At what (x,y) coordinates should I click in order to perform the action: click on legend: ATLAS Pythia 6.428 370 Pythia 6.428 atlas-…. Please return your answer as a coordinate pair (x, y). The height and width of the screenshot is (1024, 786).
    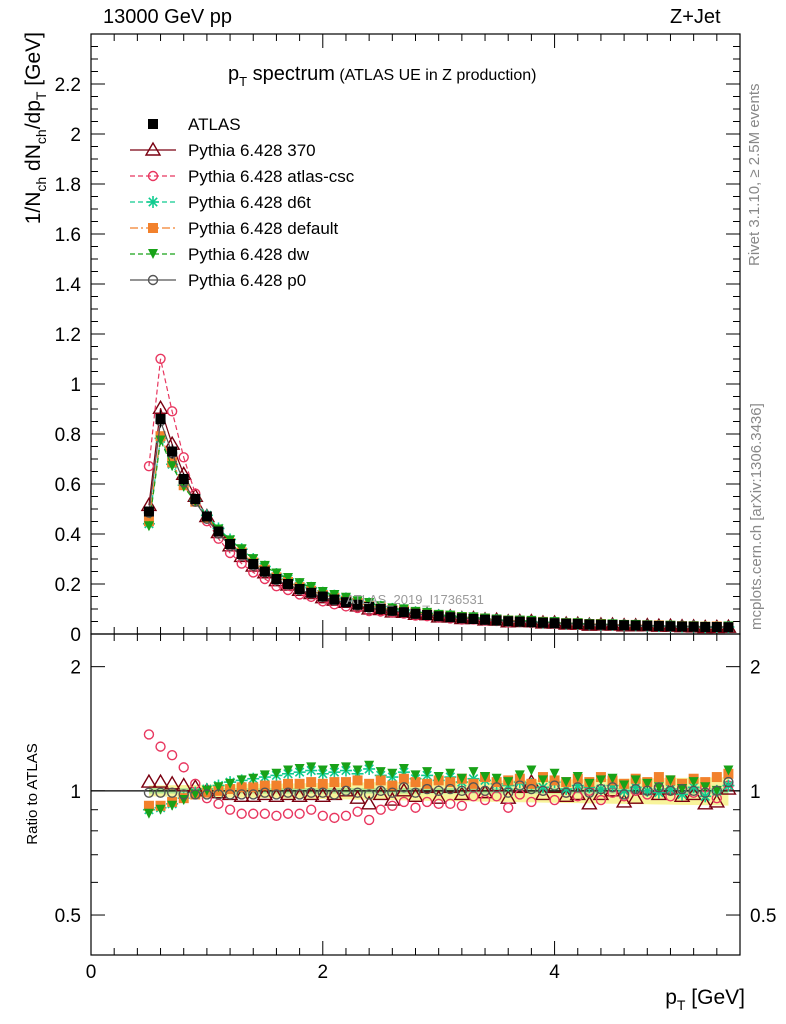
    Looking at the image, I should click on (242, 202).